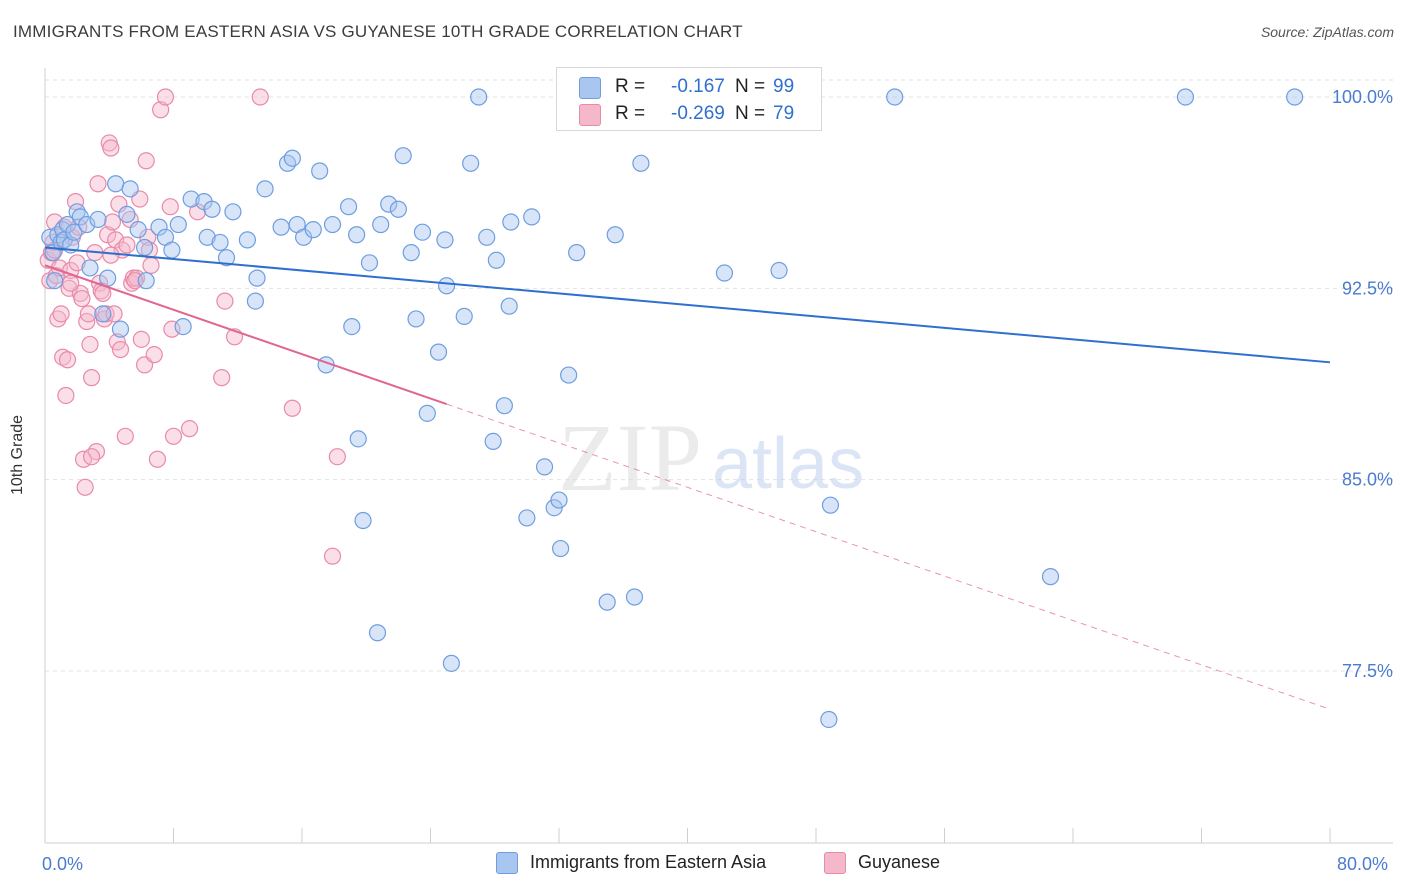 The width and height of the screenshot is (1406, 892). What do you see at coordinates (648, 862) in the screenshot?
I see `series-label: Immigrants from Eastern Asia` at bounding box center [648, 862].